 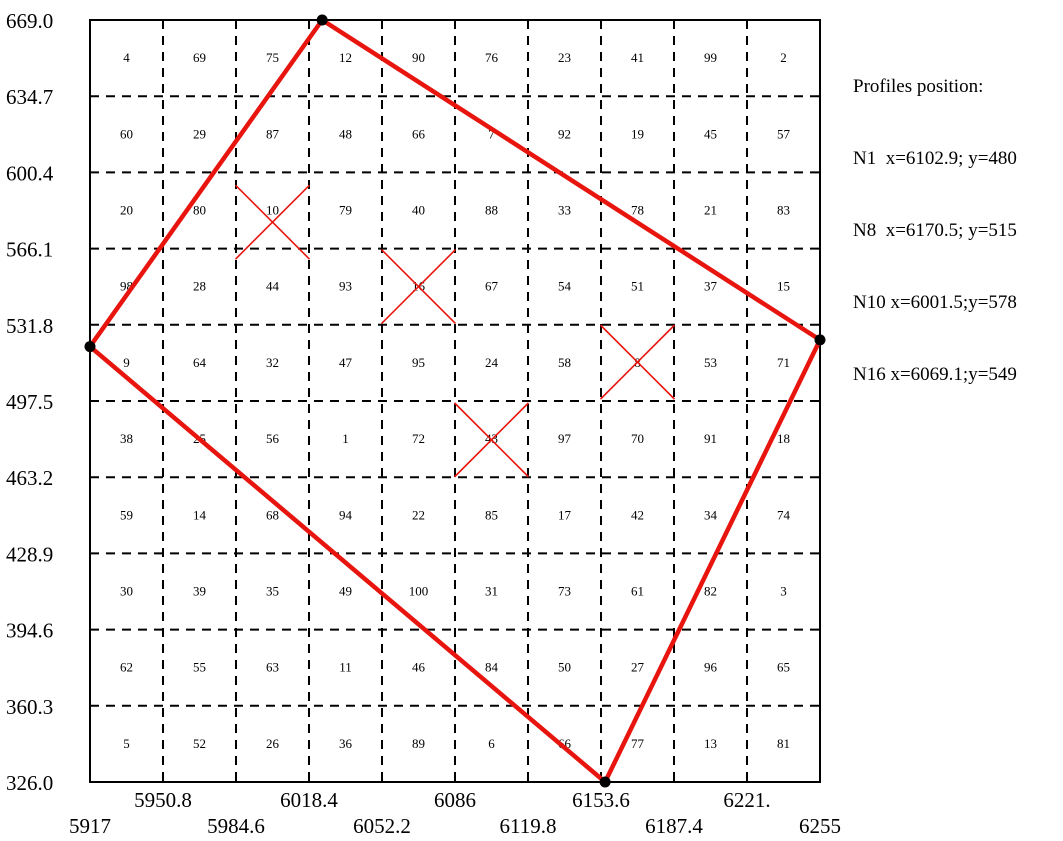 I want to click on cell-number: 6, so click(x=491, y=743).